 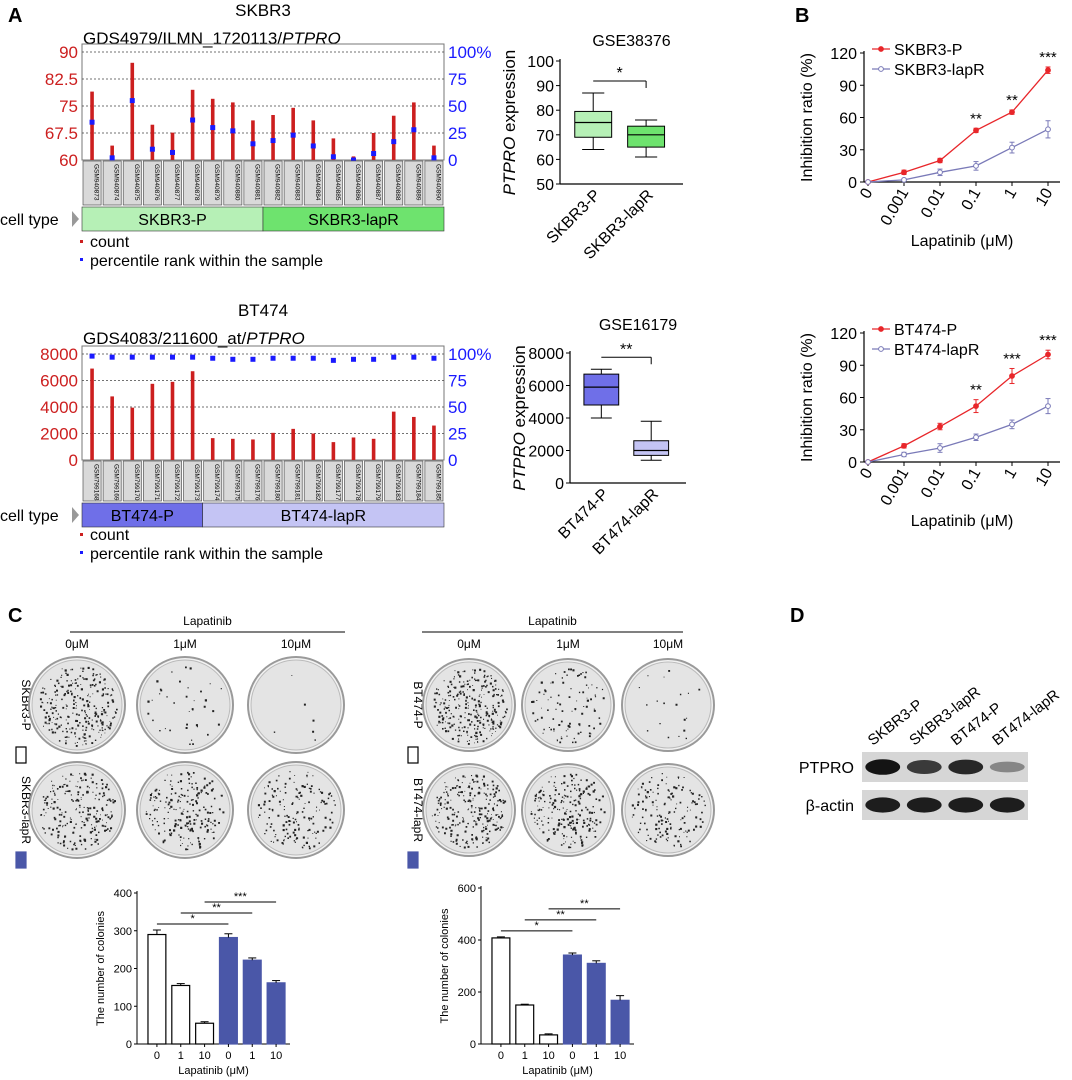 I want to click on group-label: SKBR3-P, so click(x=172, y=220).